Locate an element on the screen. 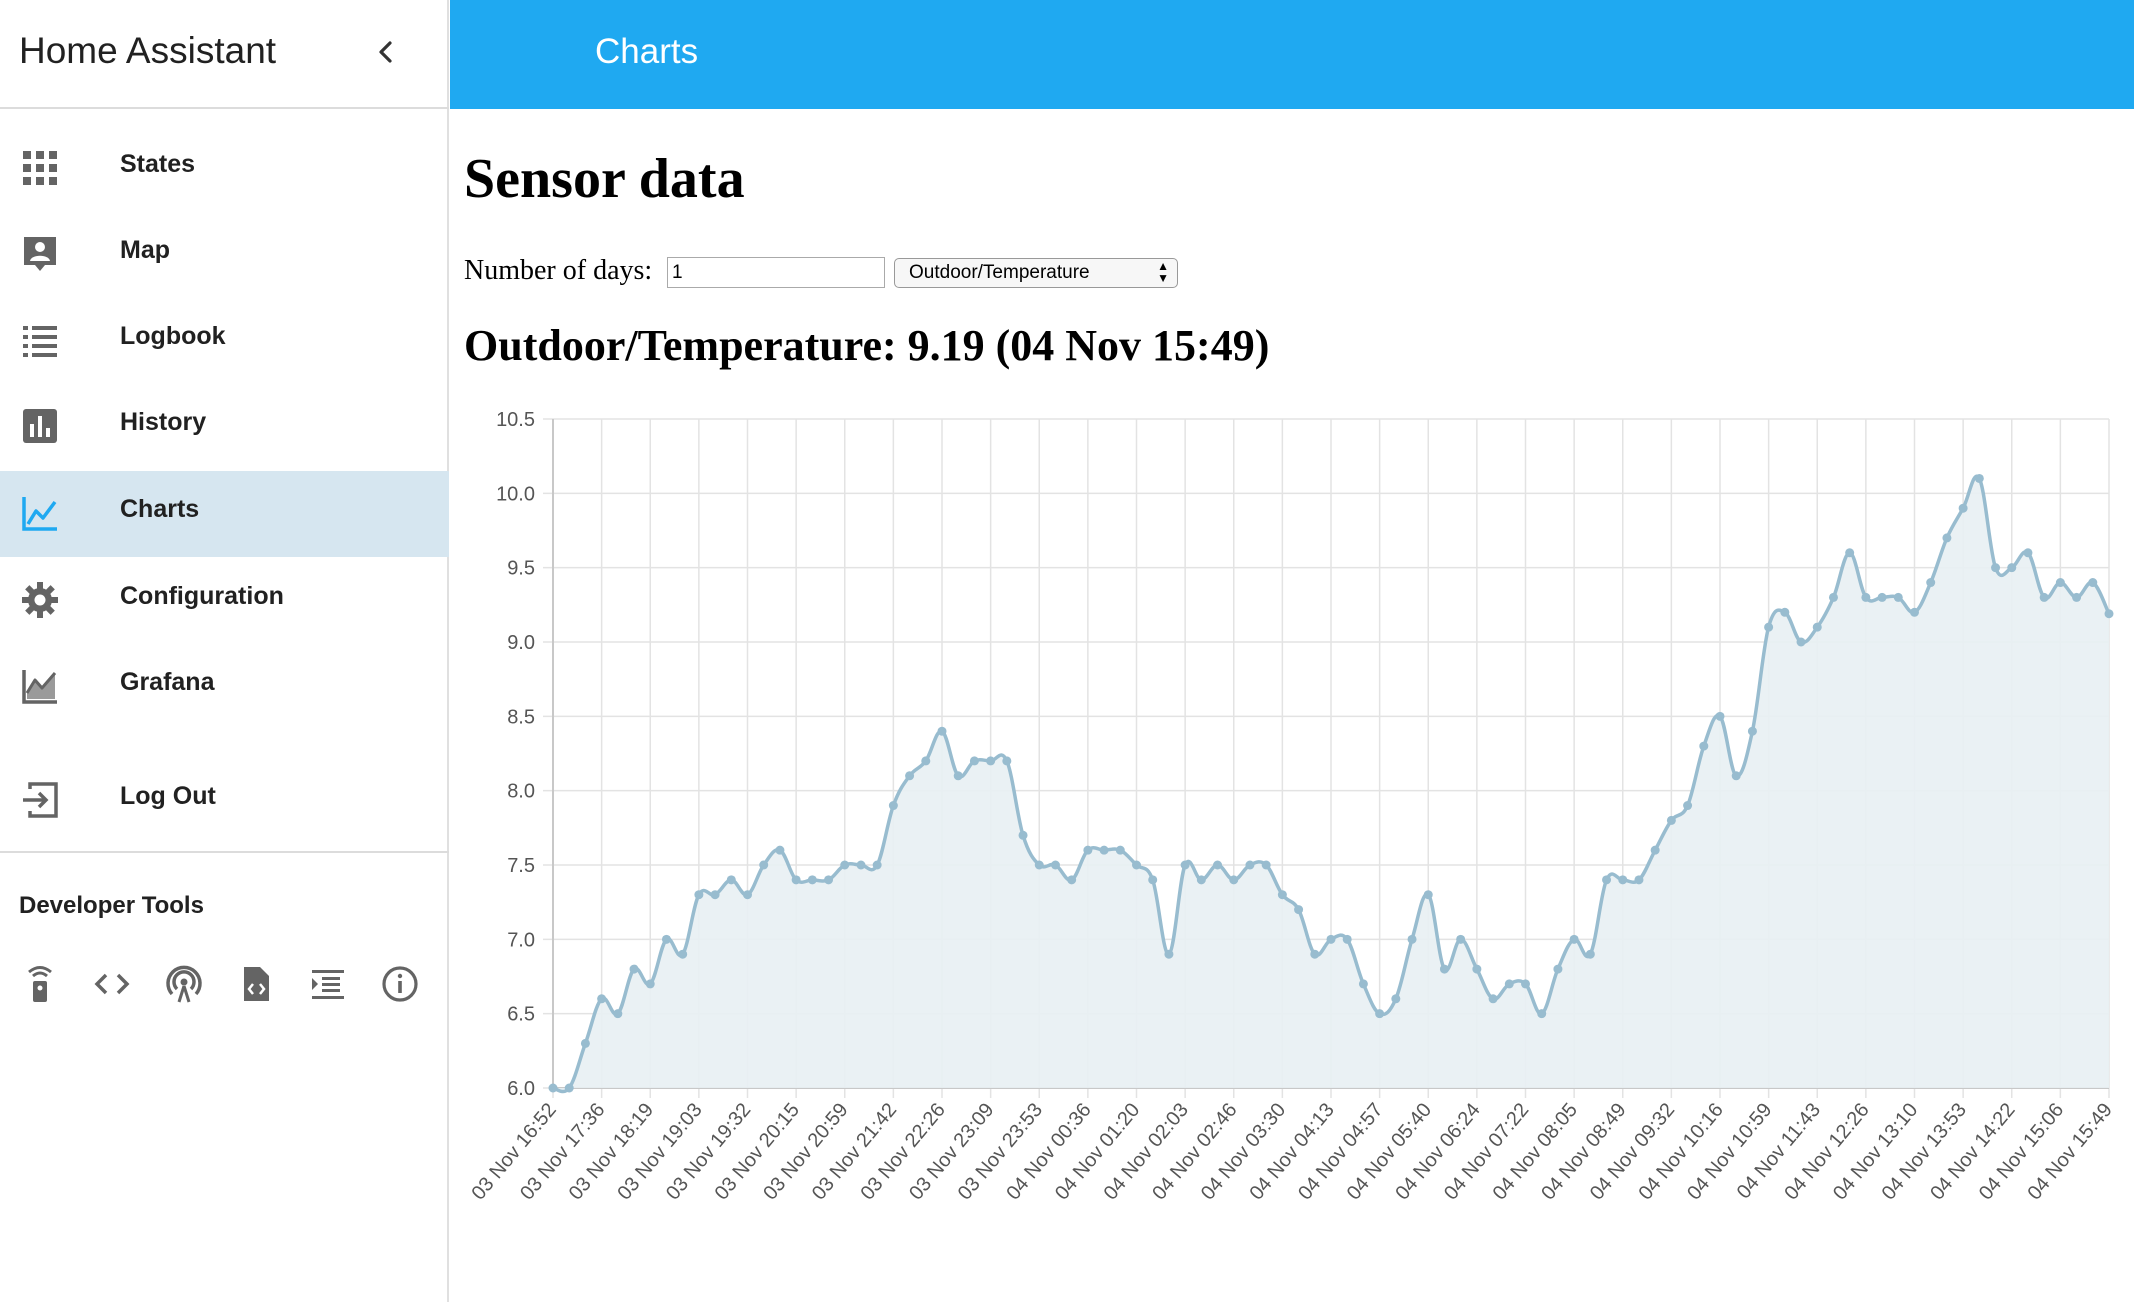  x-tick-label: 03 Nov 16:52 is located at coordinates (513, 1151).